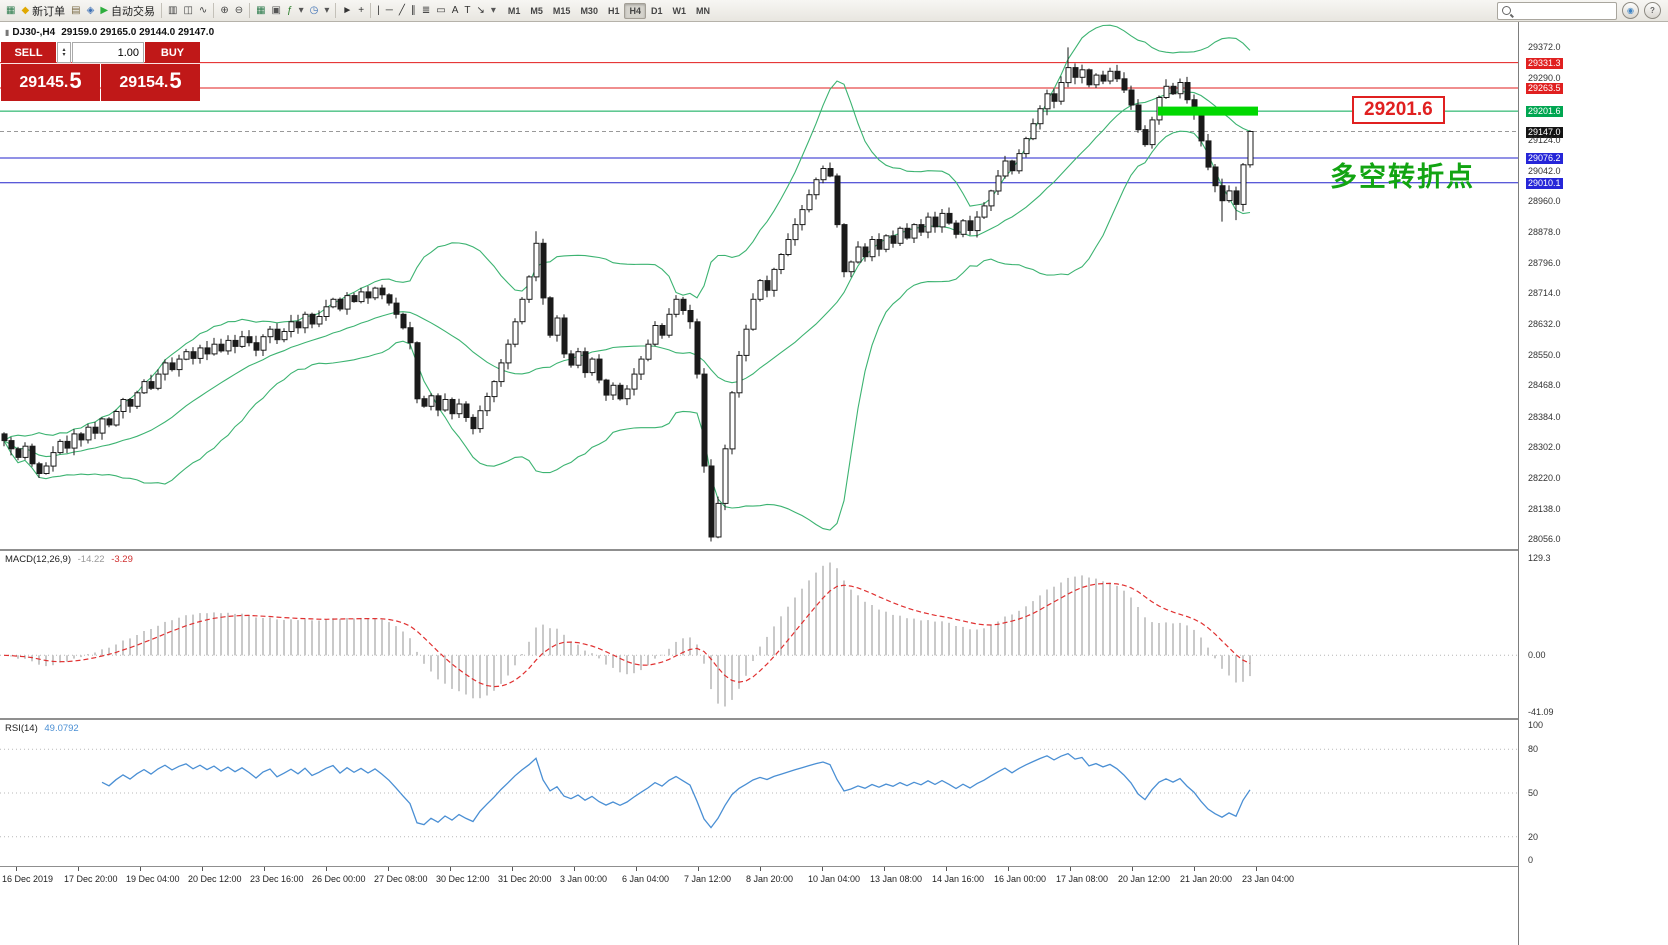 The height and width of the screenshot is (945, 1668). I want to click on text-label-icon: T, so click(467, 10).